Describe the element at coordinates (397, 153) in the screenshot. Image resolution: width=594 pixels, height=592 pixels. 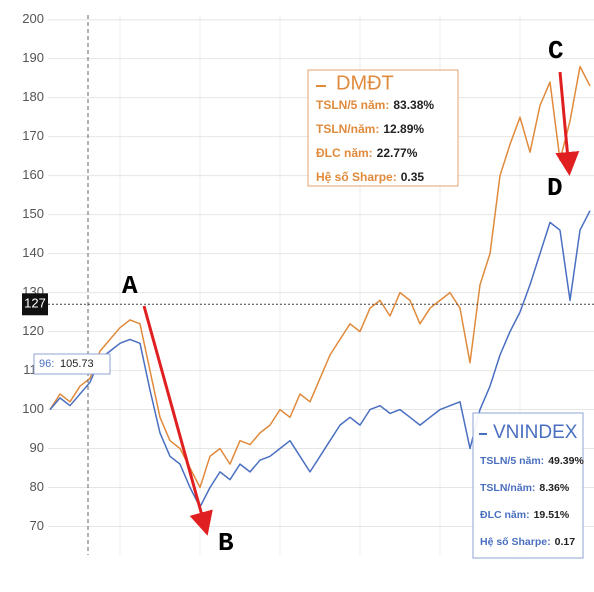
I see `stat-value: 22.77%` at that location.